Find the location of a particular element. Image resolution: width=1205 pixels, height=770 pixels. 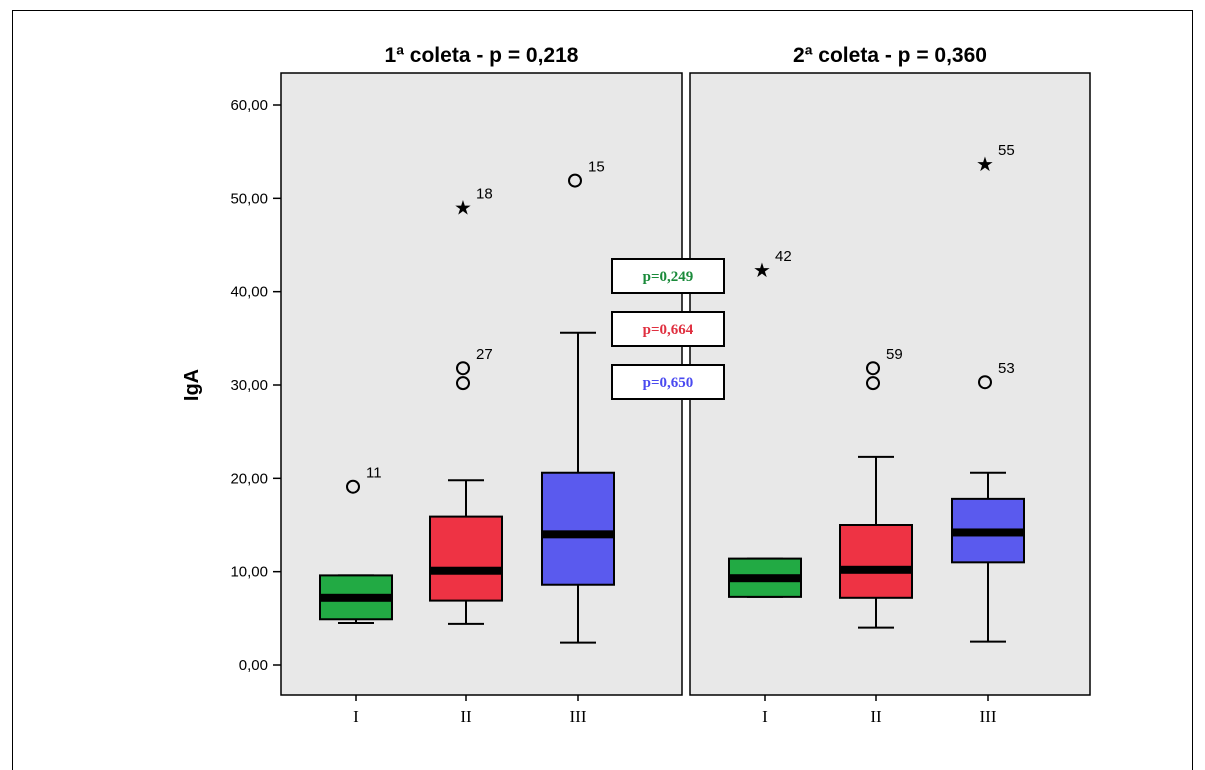

p-value-annotation-2: p=0,664 is located at coordinates (668, 329).